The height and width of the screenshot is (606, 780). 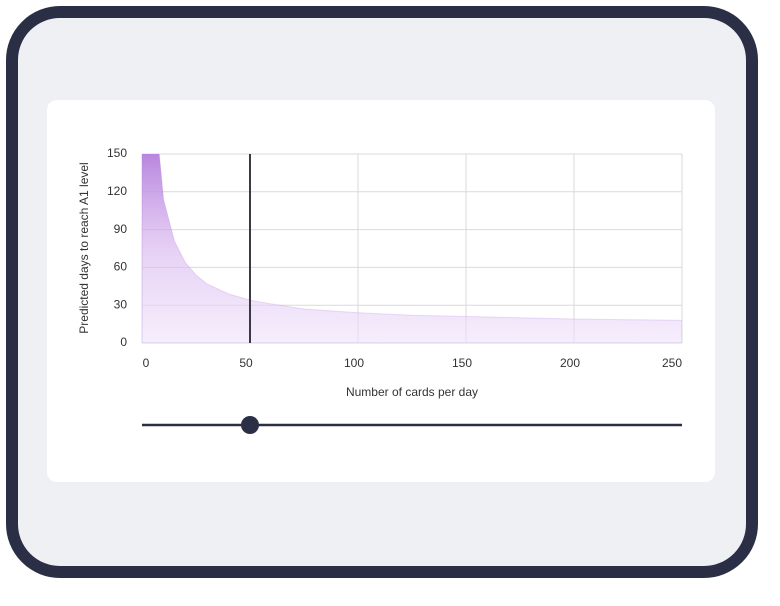 What do you see at coordinates (84, 247) in the screenshot?
I see `y-axis-label: Predicted days to reach A1 level` at bounding box center [84, 247].